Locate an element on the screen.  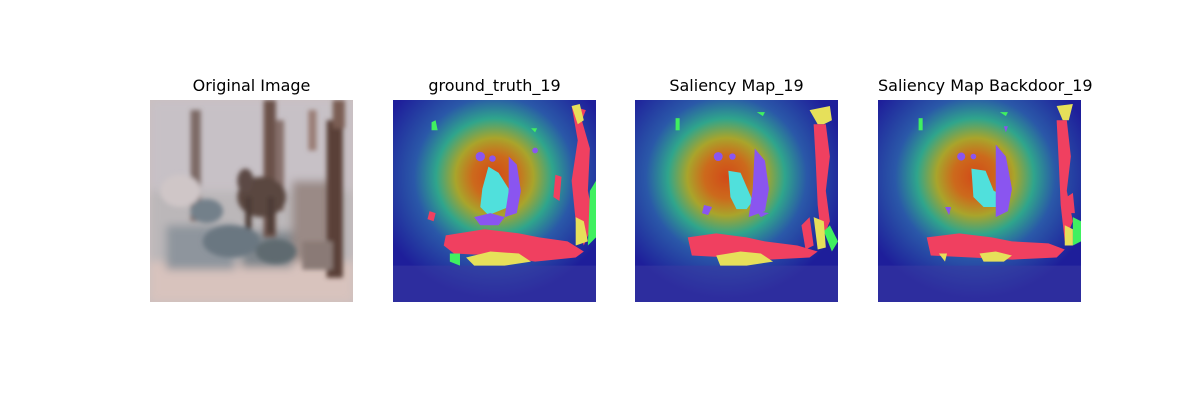
saliency-heatmap is located at coordinates (736, 201).